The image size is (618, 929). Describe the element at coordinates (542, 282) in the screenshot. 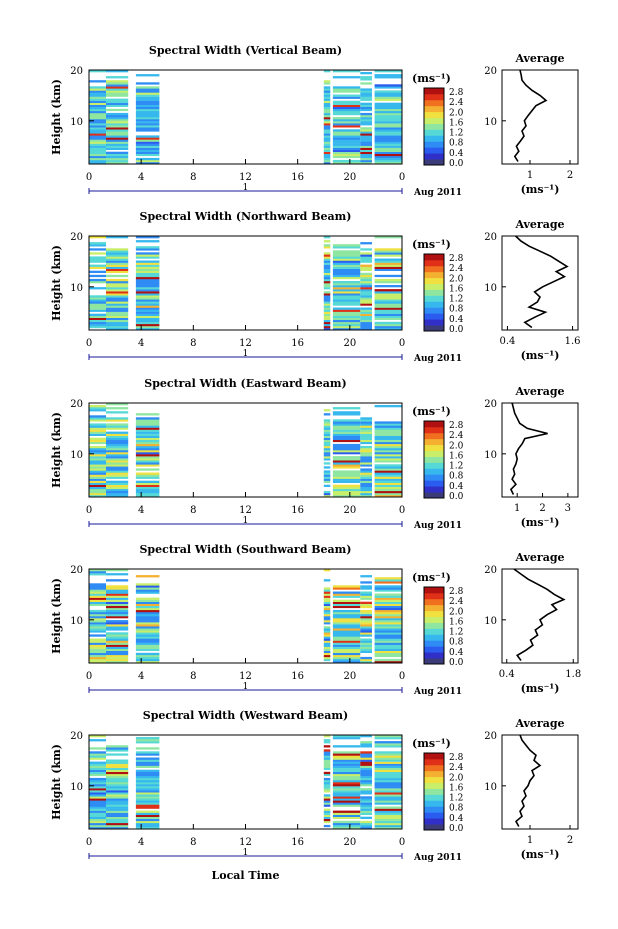

I see `average-line` at that location.